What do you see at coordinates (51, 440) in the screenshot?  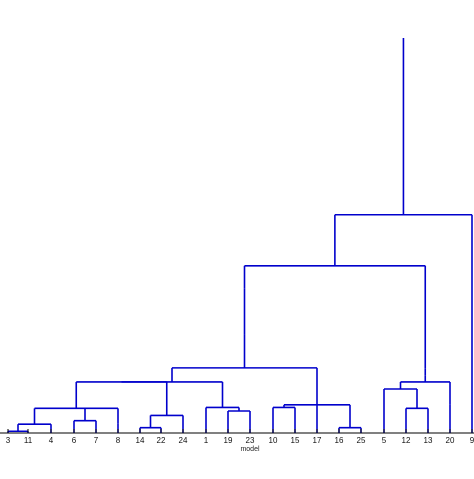 I see `x-tick-label: 4` at bounding box center [51, 440].